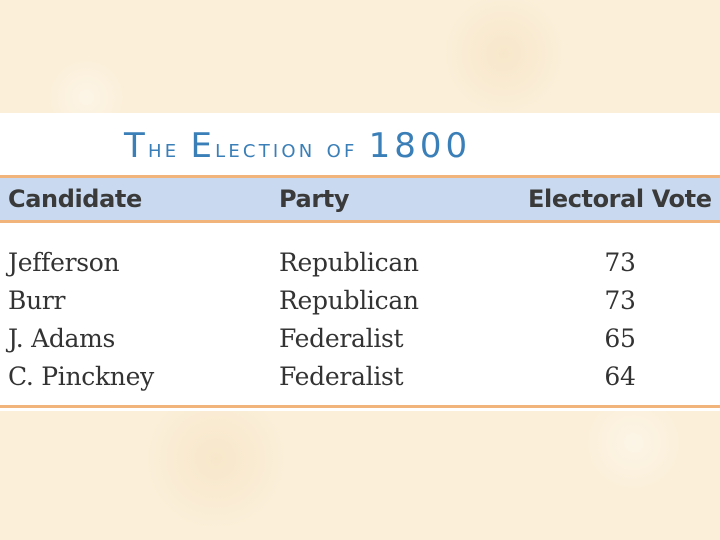 This screenshot has width=720, height=540. I want to click on column-header-candidate: Candidate, so click(75, 199).